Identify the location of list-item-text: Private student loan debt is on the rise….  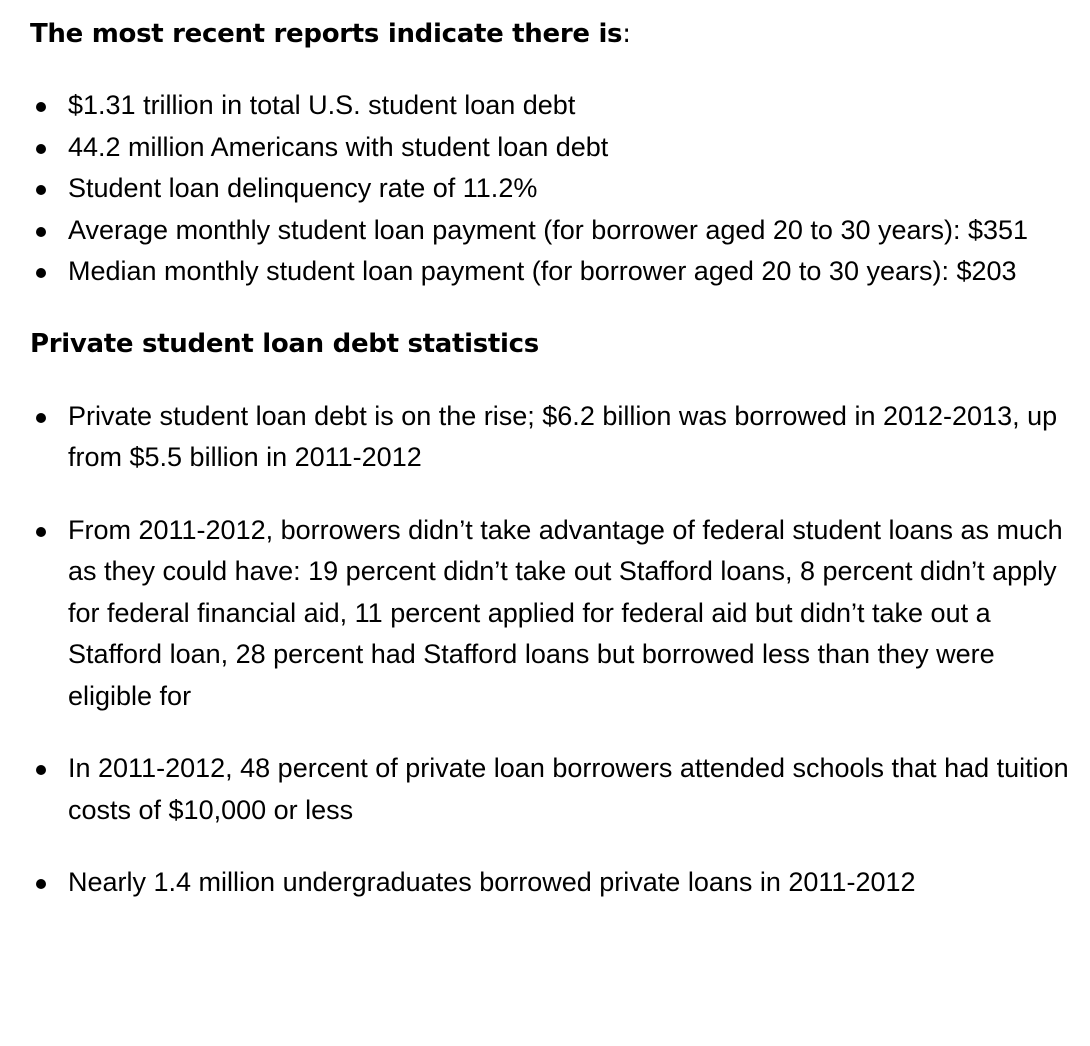
(563, 436).